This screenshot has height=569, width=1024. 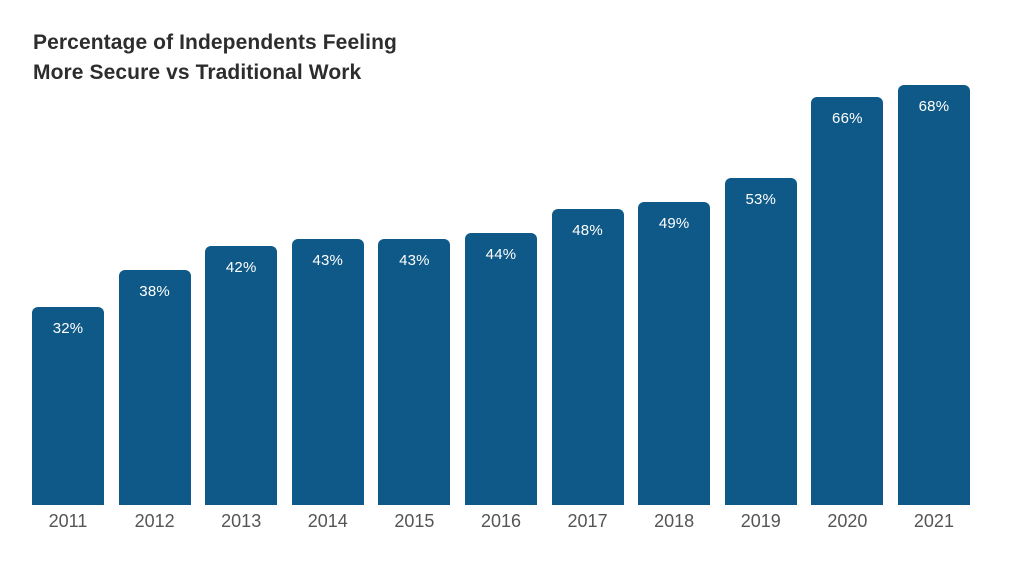 I want to click on bar-2017: 48%, so click(x=587, y=357).